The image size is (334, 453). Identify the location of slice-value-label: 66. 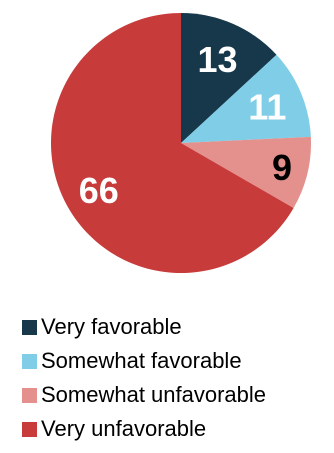
(99, 190).